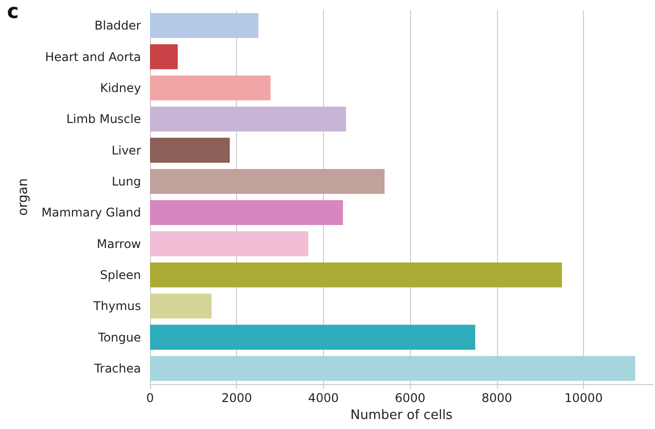 Image resolution: width=655 pixels, height=429 pixels. What do you see at coordinates (117, 368) in the screenshot?
I see `y-tick-label: Trachea` at bounding box center [117, 368].